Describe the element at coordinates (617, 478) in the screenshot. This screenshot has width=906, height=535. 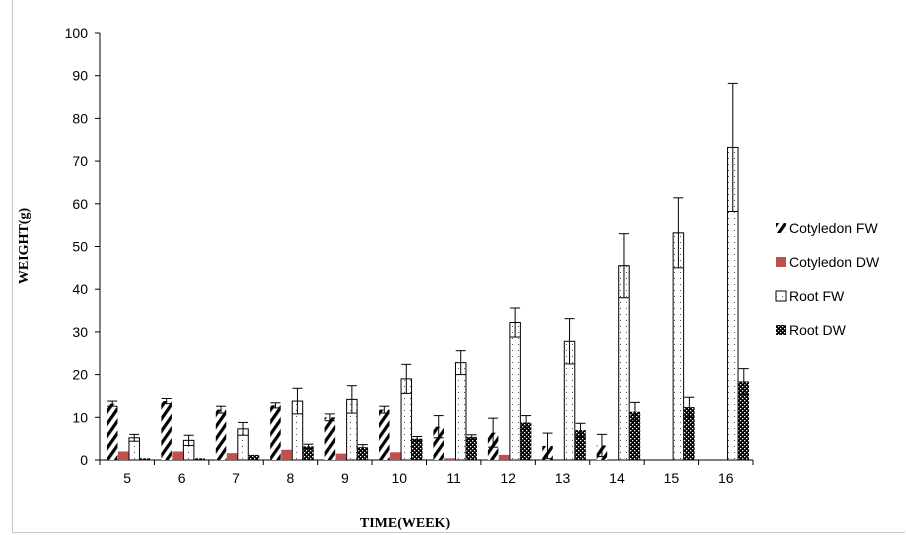
I see `x-tick-label: 14` at that location.